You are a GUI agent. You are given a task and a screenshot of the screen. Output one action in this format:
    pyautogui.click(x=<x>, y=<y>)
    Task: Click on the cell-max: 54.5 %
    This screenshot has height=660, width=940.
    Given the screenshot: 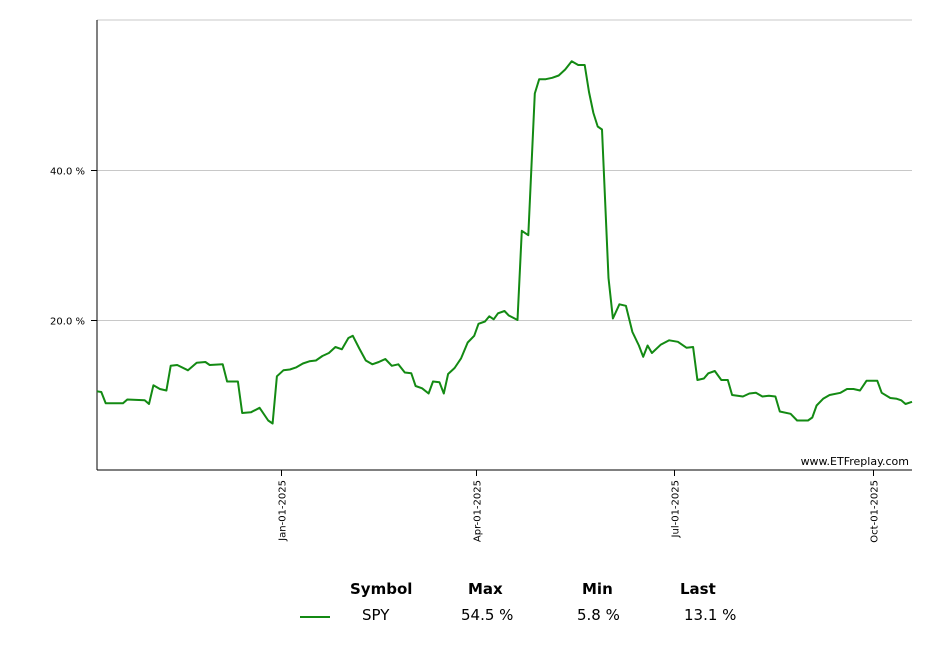 What is the action you would take?
    pyautogui.click(x=487, y=615)
    